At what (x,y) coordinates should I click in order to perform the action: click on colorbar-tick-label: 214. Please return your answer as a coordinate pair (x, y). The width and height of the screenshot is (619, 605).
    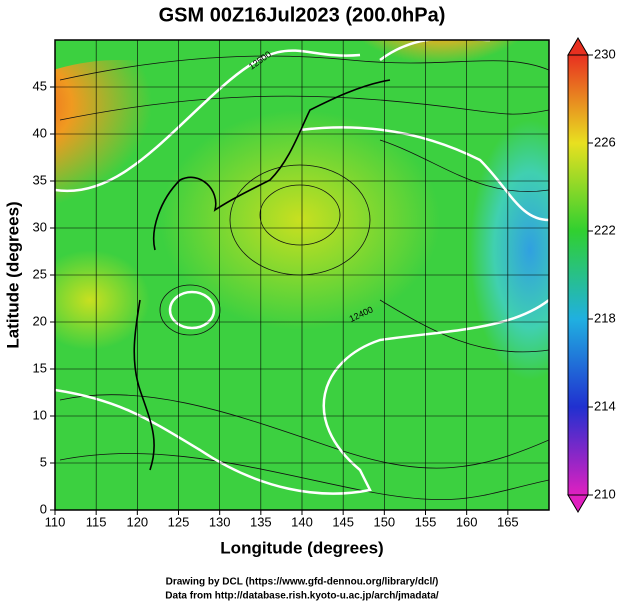
    Looking at the image, I should click on (605, 405).